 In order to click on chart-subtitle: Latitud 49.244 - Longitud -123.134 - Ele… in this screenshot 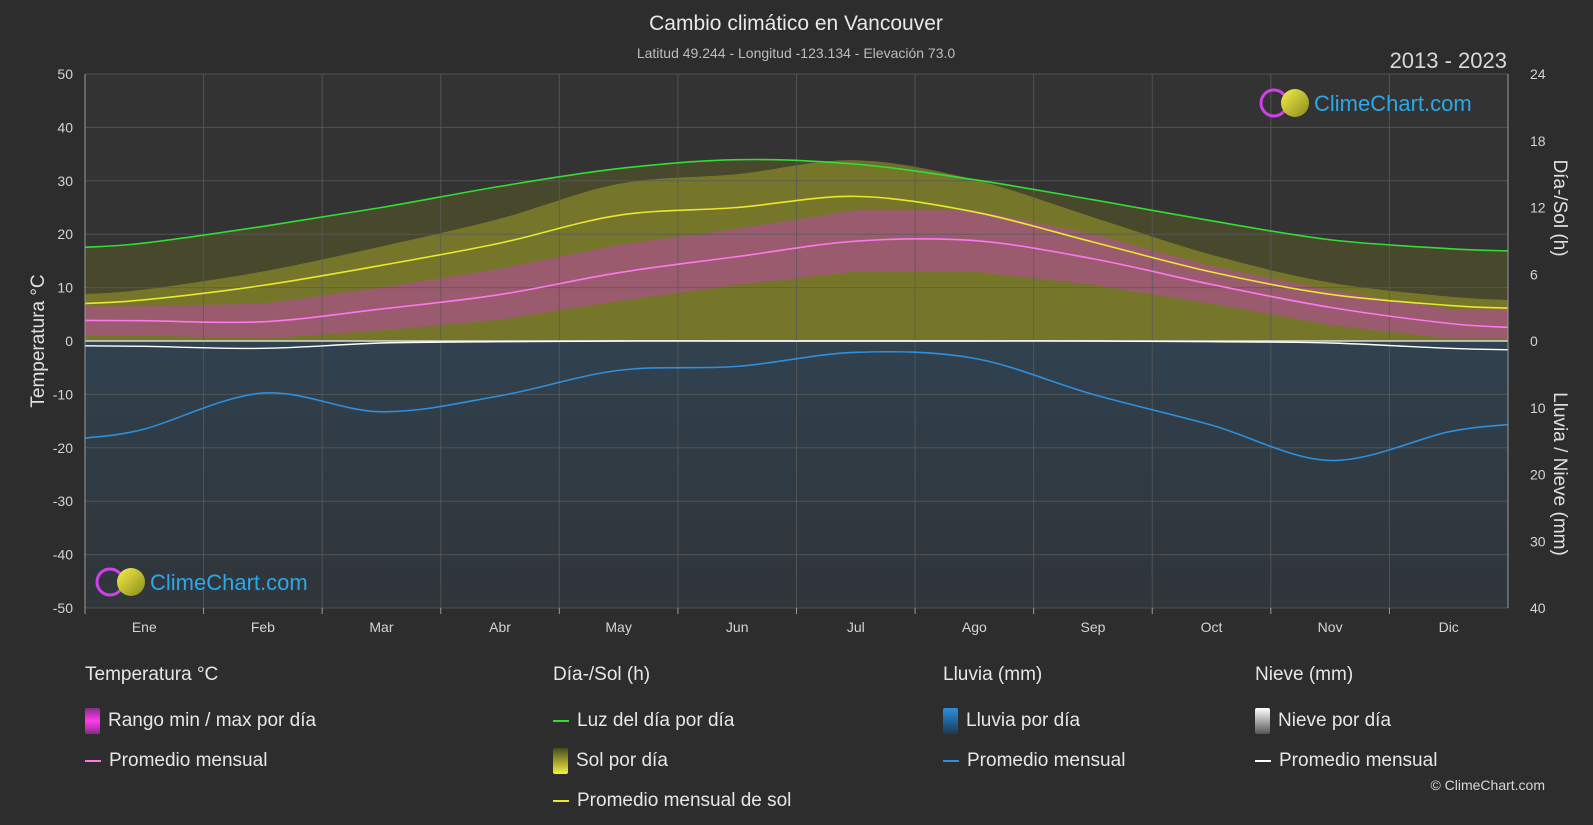, I will do `click(796, 53)`.